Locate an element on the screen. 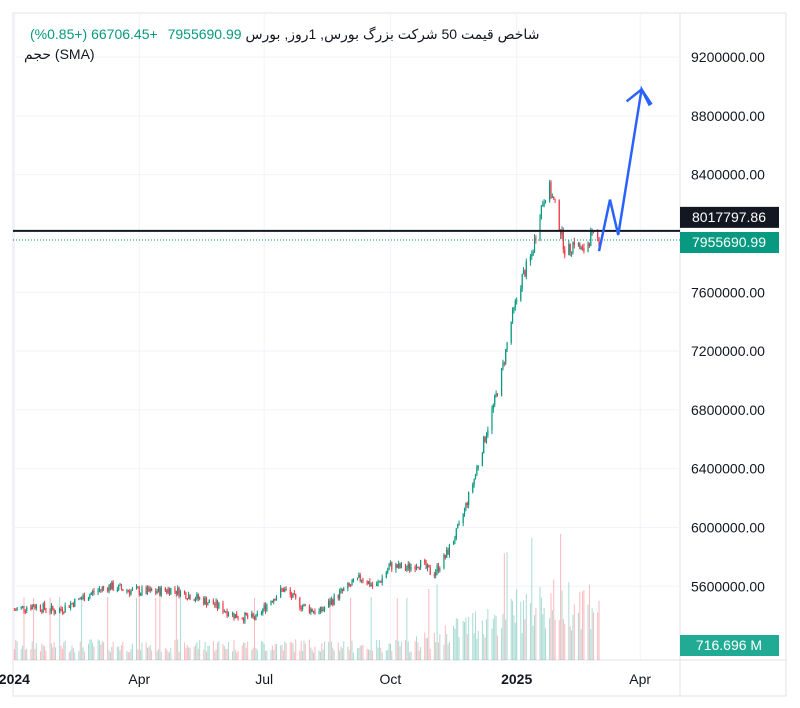  time-tick-label: 2025 is located at coordinates (516, 679).